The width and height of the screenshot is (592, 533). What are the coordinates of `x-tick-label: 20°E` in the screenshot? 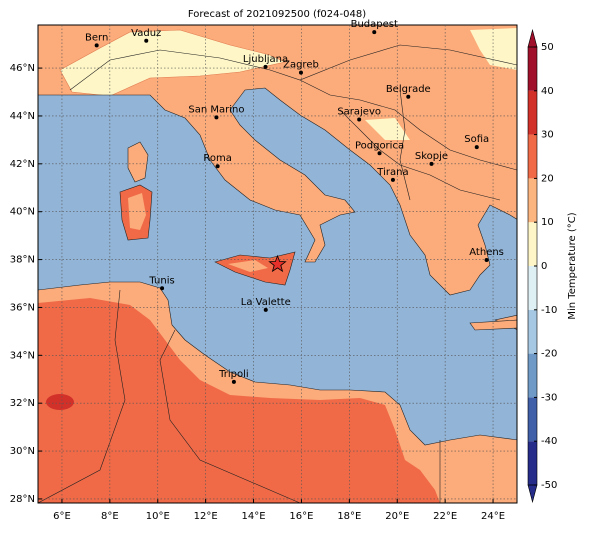 It's located at (397, 516).